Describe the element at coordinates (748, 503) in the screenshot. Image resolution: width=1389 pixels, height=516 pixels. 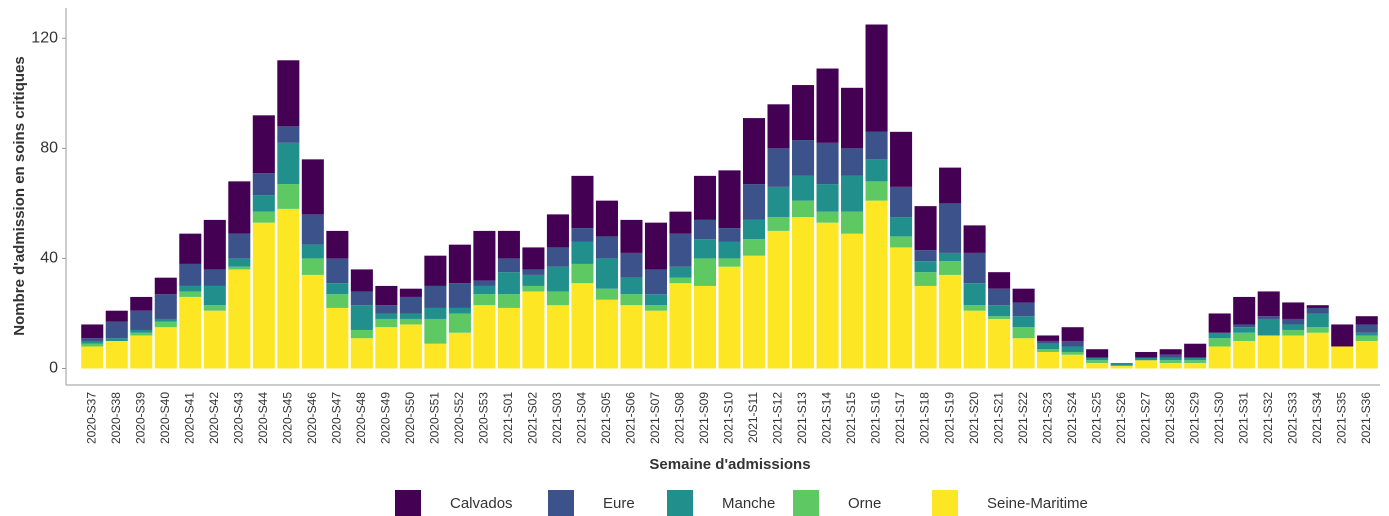
I see `legend-label: Manche` at that location.